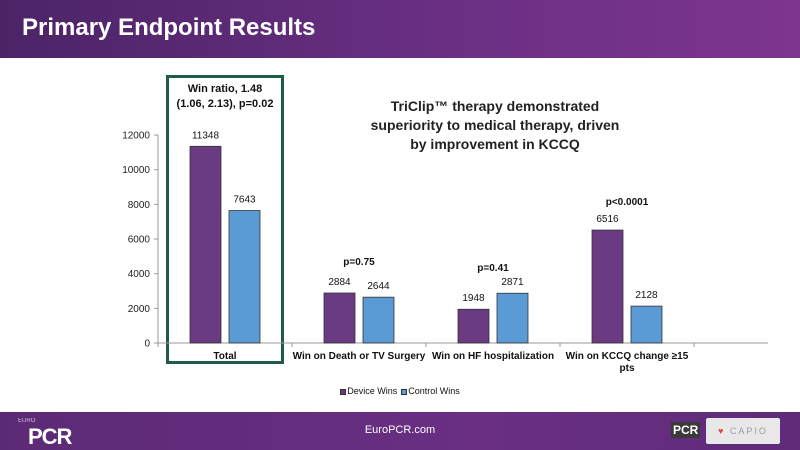 This screenshot has width=800, height=450. Describe the element at coordinates (512, 282) in the screenshot. I see `bar-data-label: 2871` at that location.